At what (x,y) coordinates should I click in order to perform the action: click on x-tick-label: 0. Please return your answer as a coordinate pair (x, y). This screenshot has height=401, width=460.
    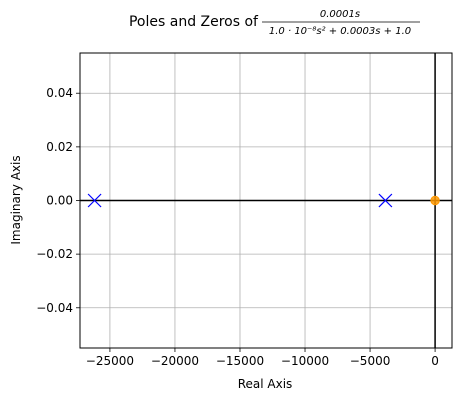
    Looking at the image, I should click on (435, 361).